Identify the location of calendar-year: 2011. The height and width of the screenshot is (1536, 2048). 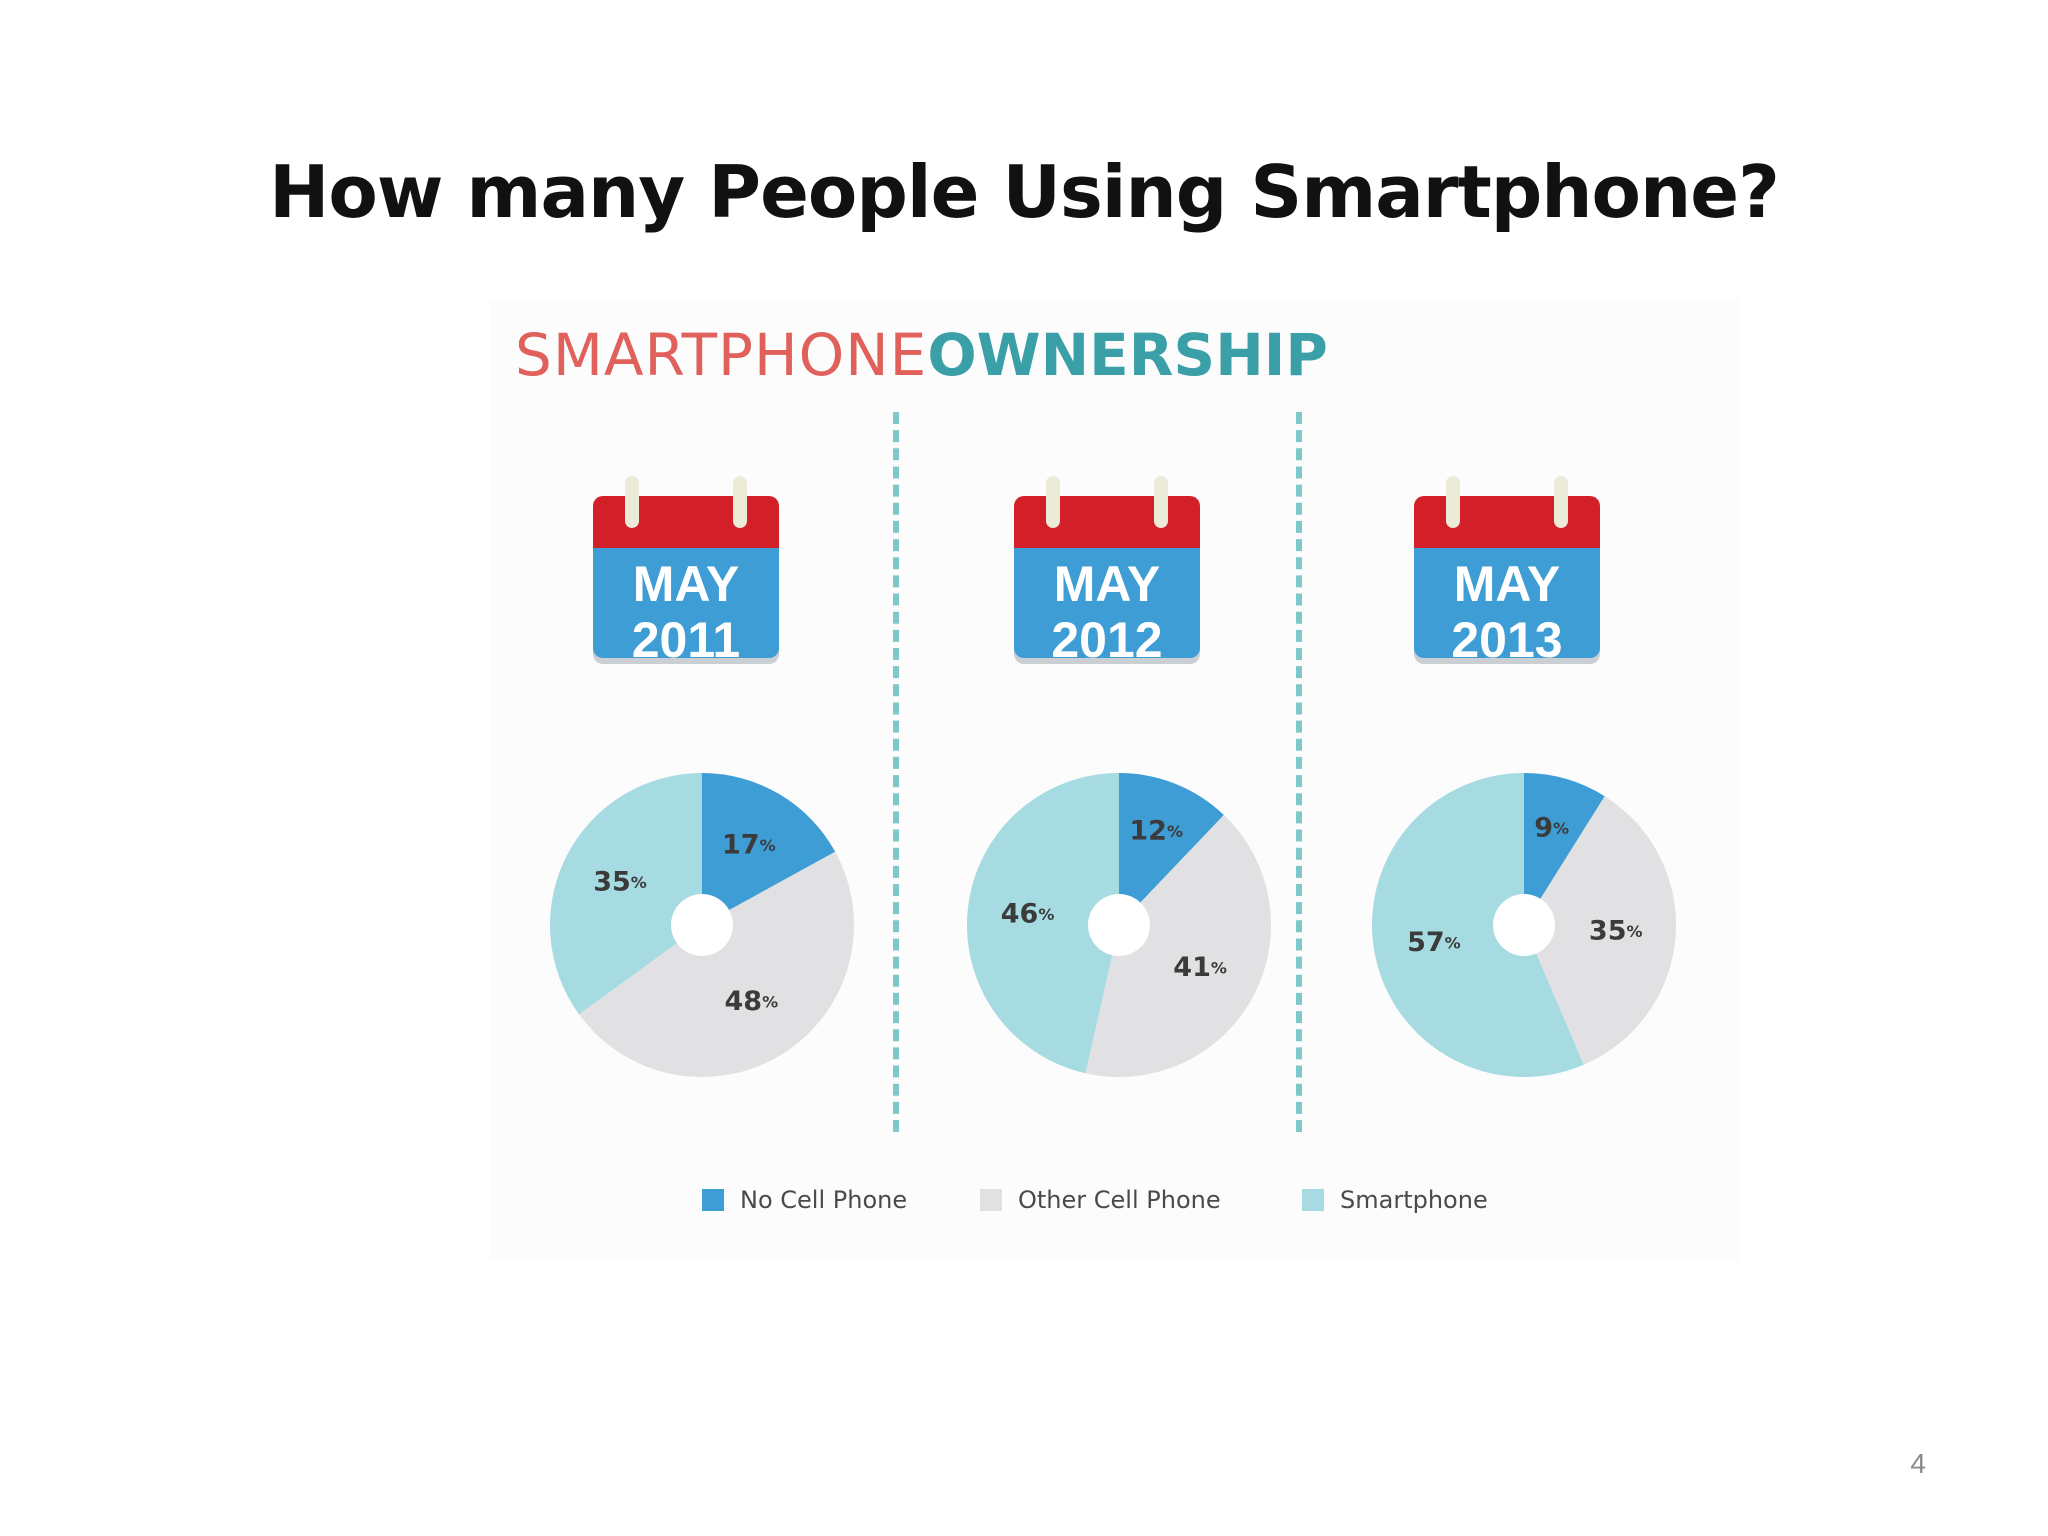
(686, 640).